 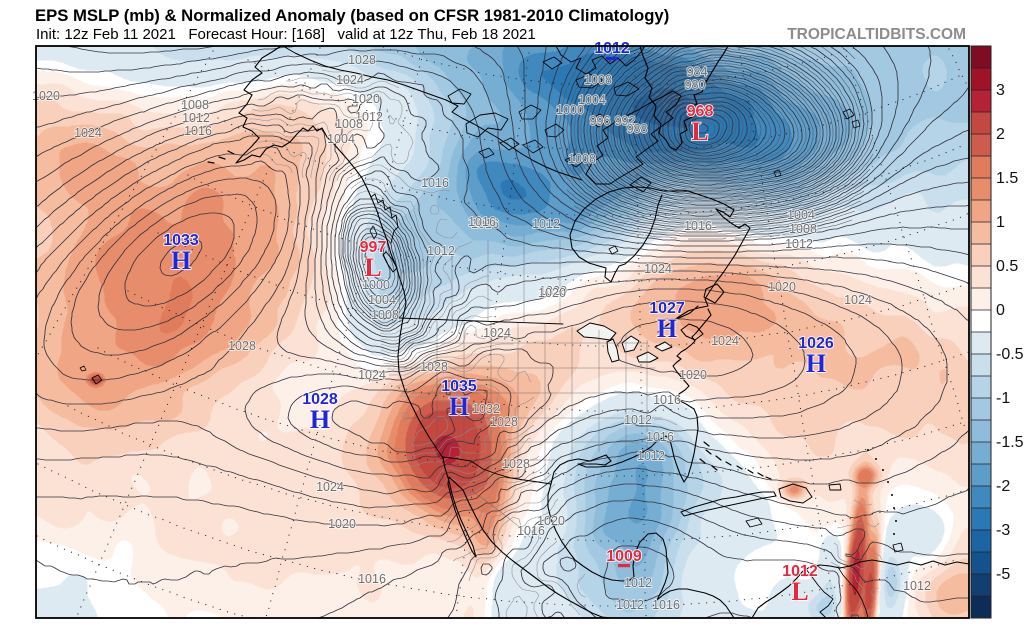 What do you see at coordinates (816, 343) in the screenshot?
I see `svg-text: 1026` at bounding box center [816, 343].